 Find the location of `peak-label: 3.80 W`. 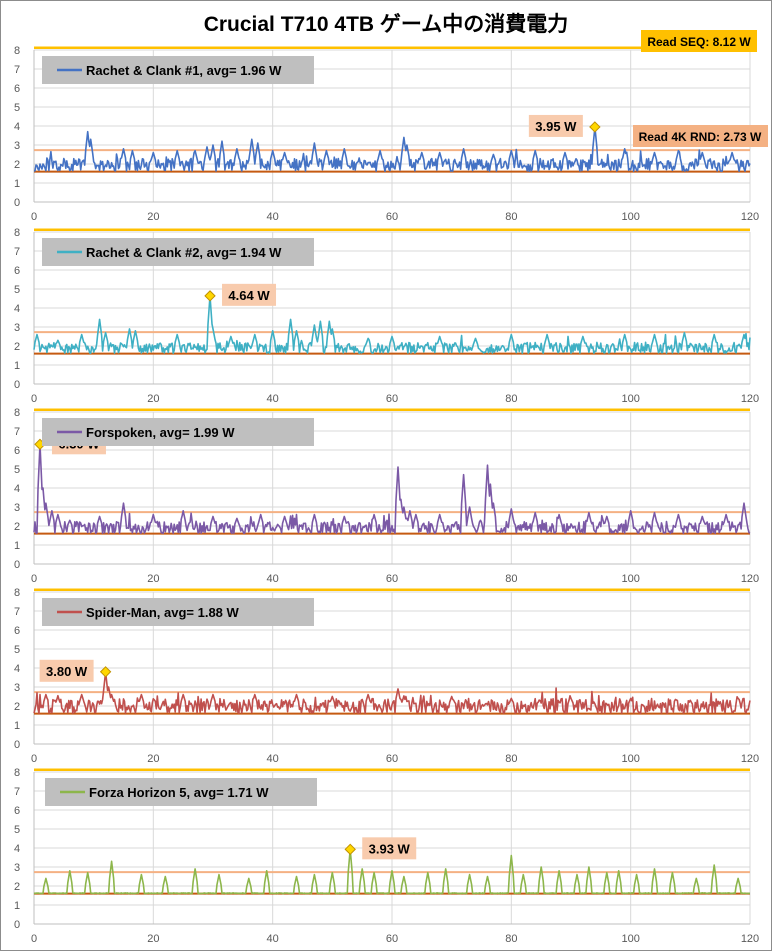

peak-label: 3.80 W is located at coordinates (67, 671).